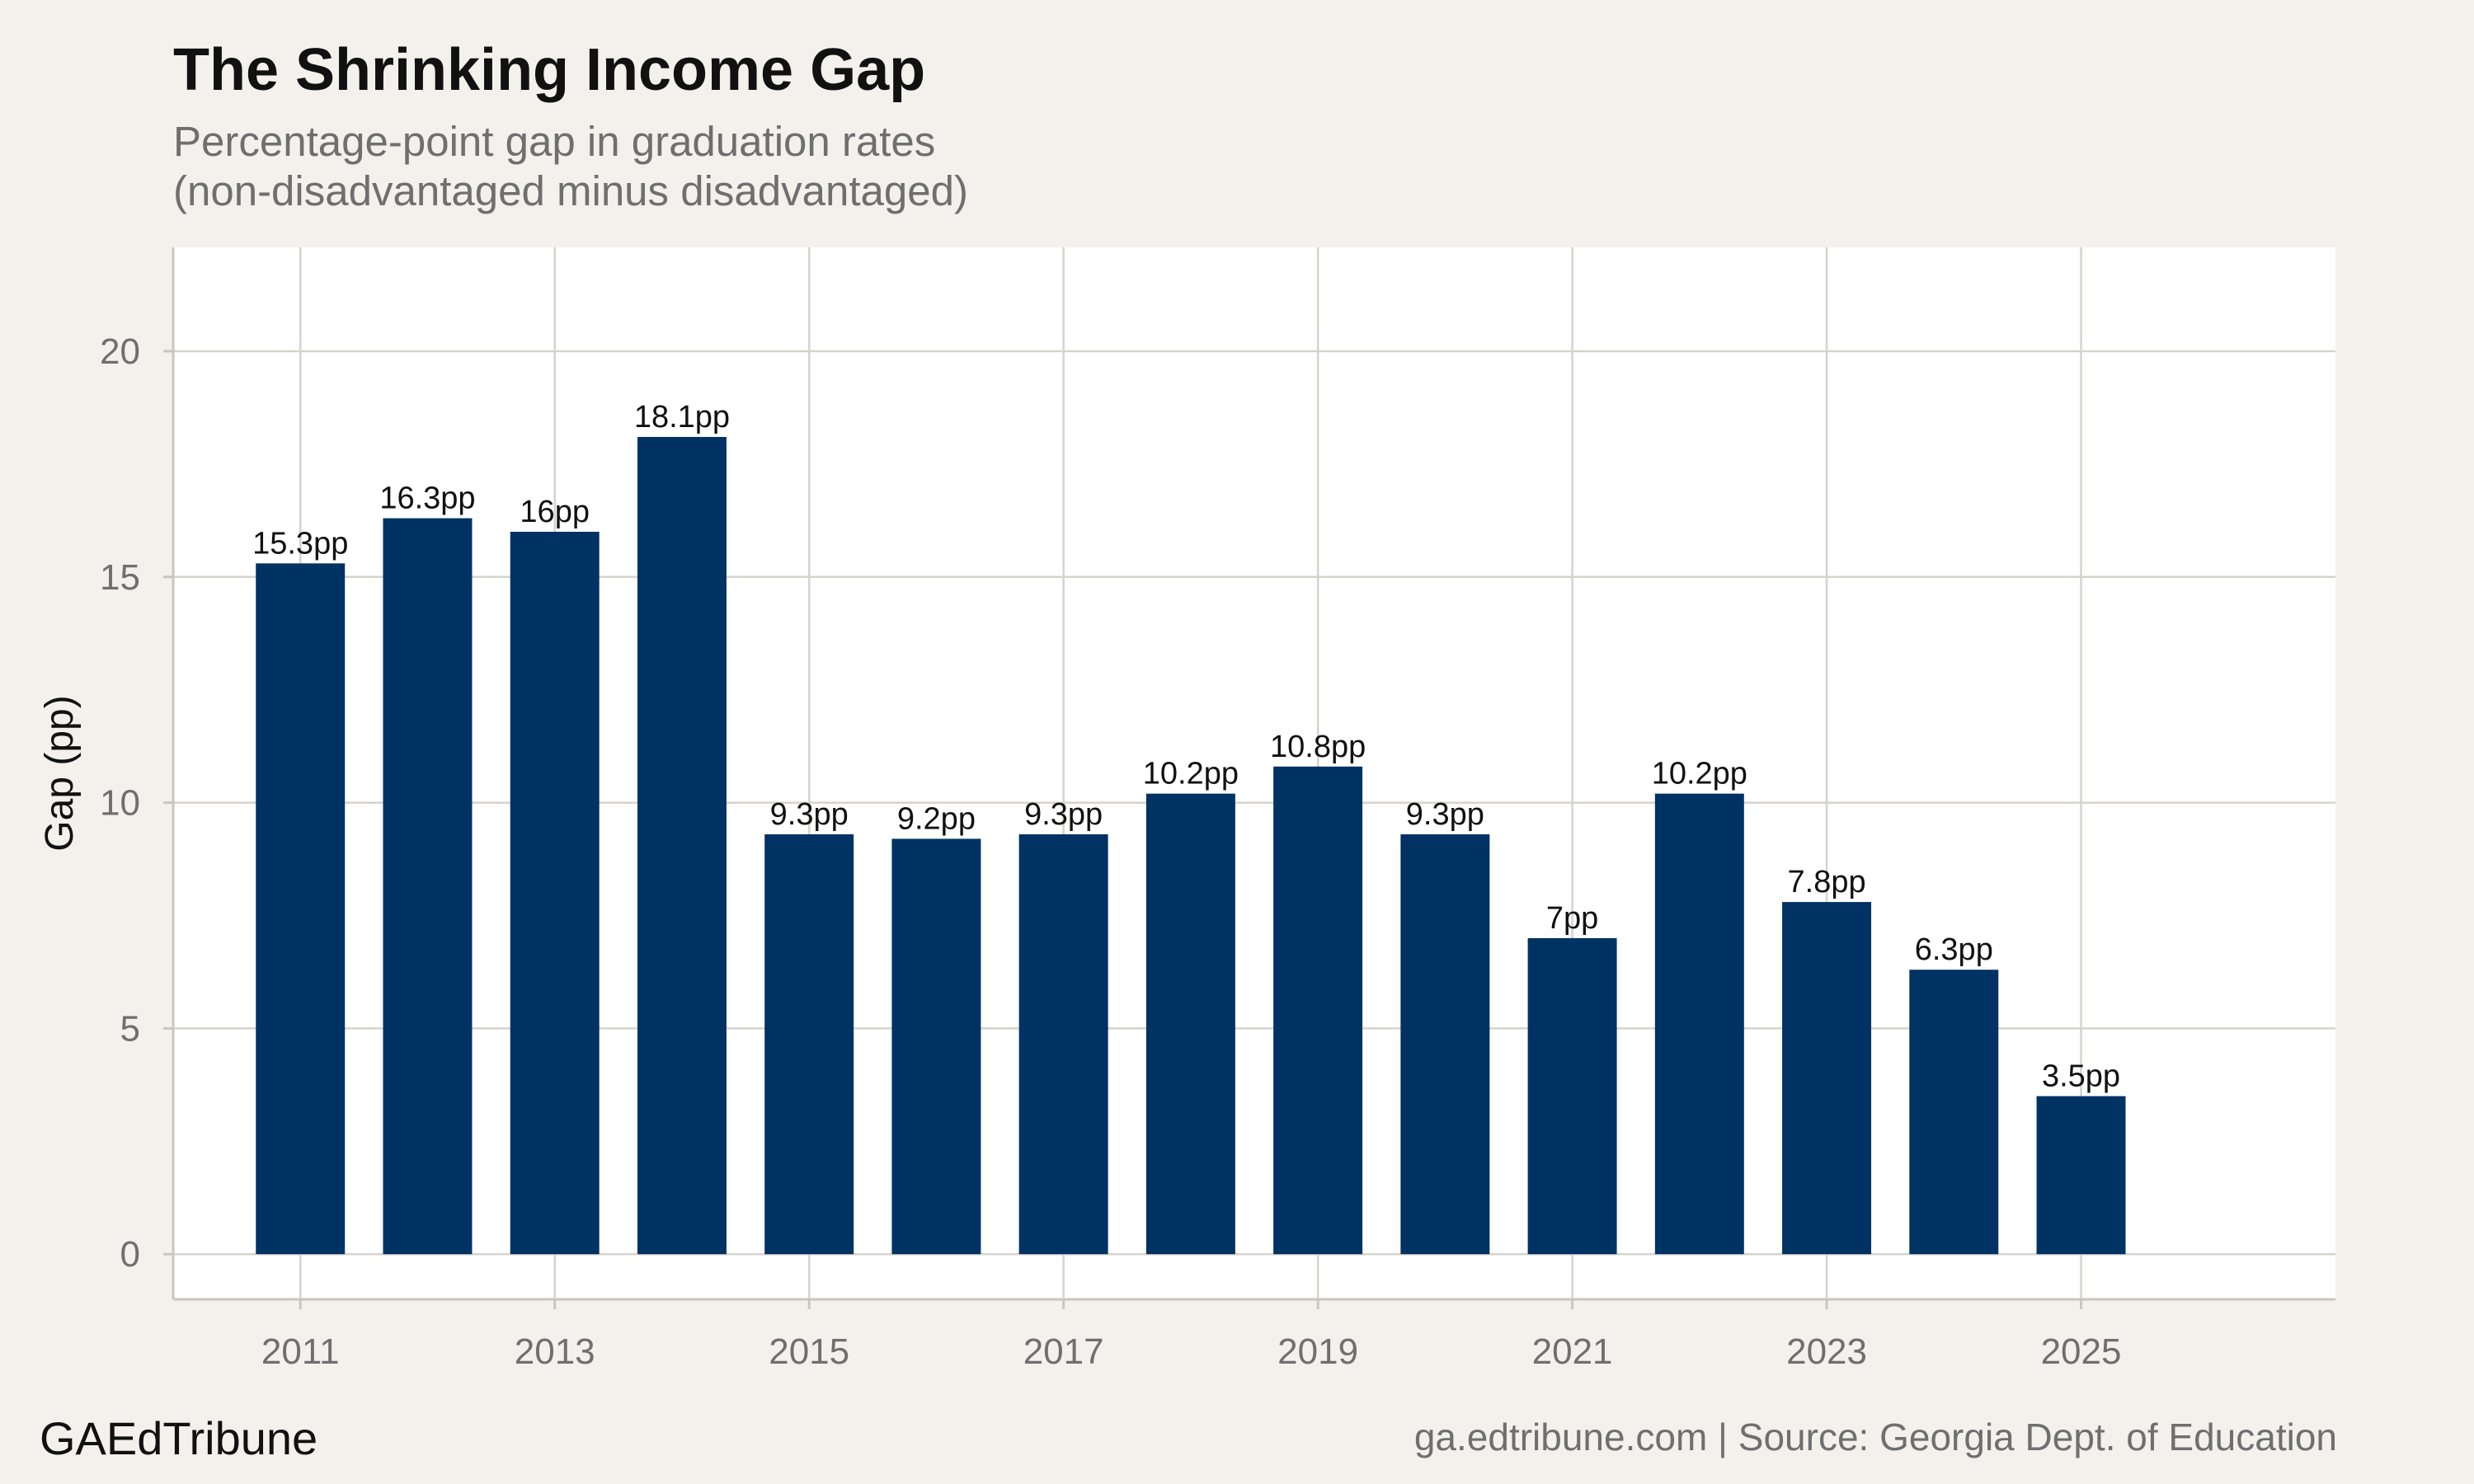 The width and height of the screenshot is (2474, 1484). Describe the element at coordinates (1572, 1351) in the screenshot. I see `x-tick-label: 2021` at that location.